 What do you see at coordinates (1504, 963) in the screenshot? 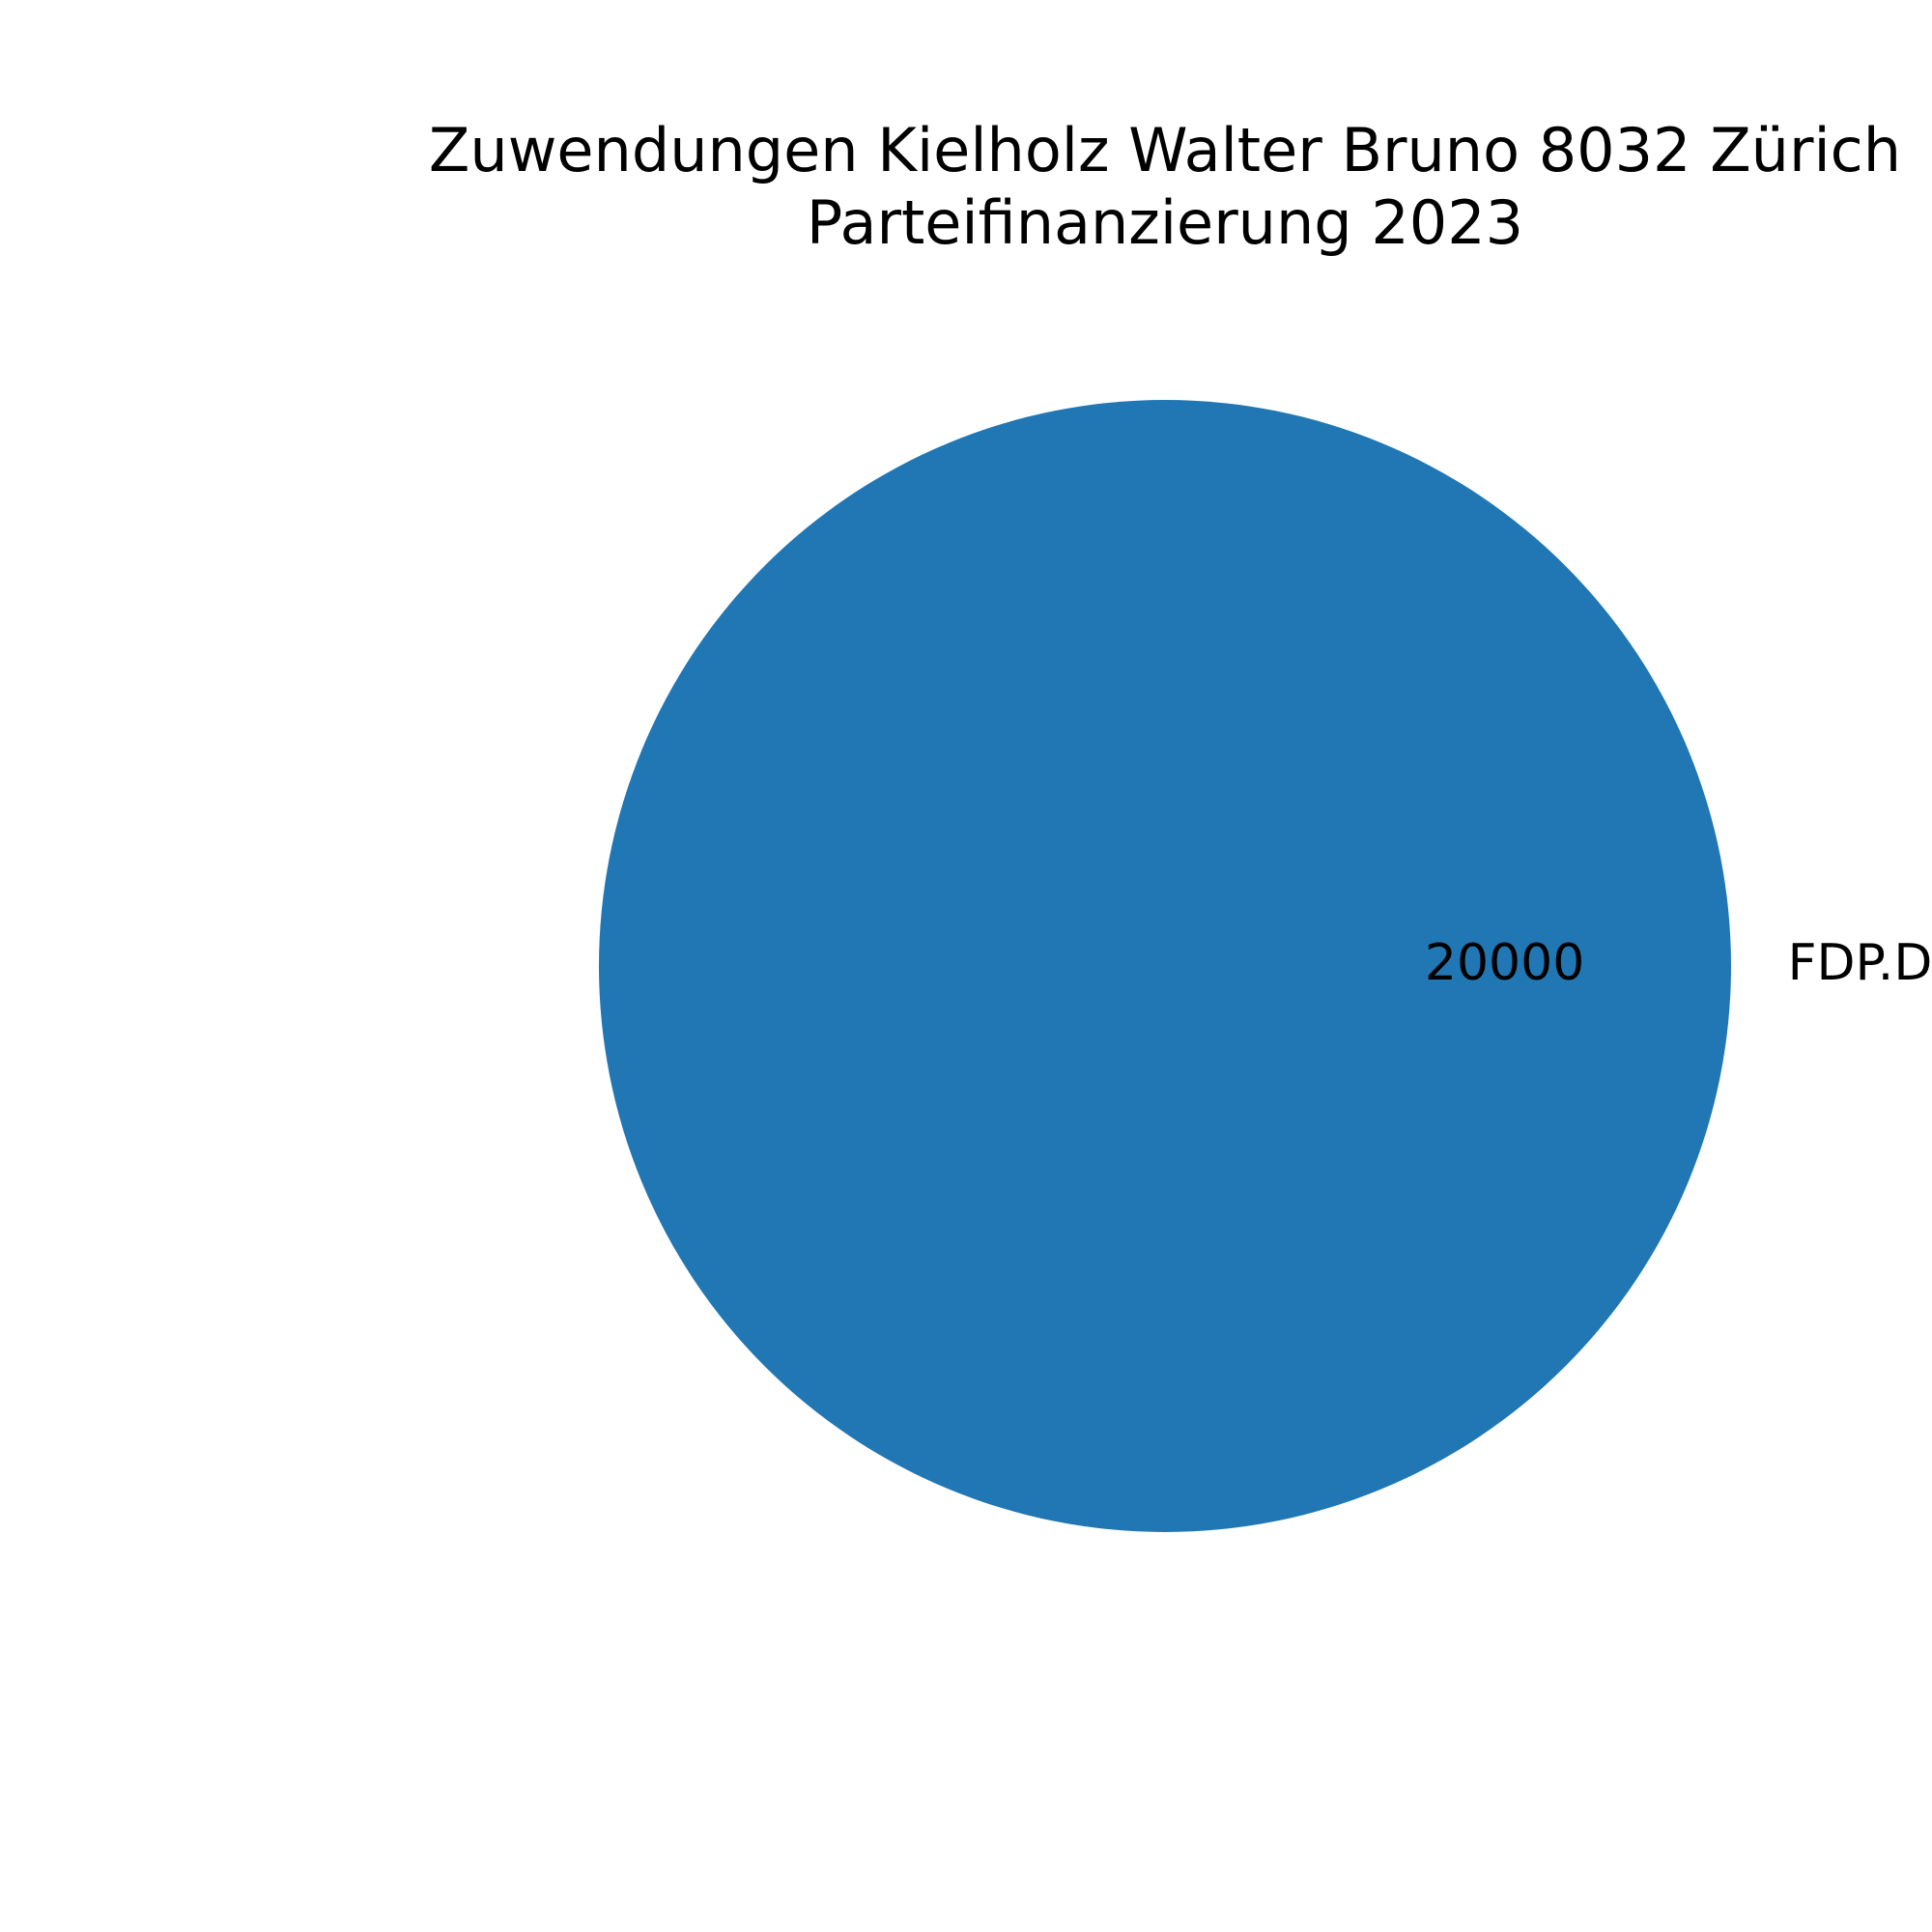
I see `pie-slice-value-0: 20000` at bounding box center [1504, 963].